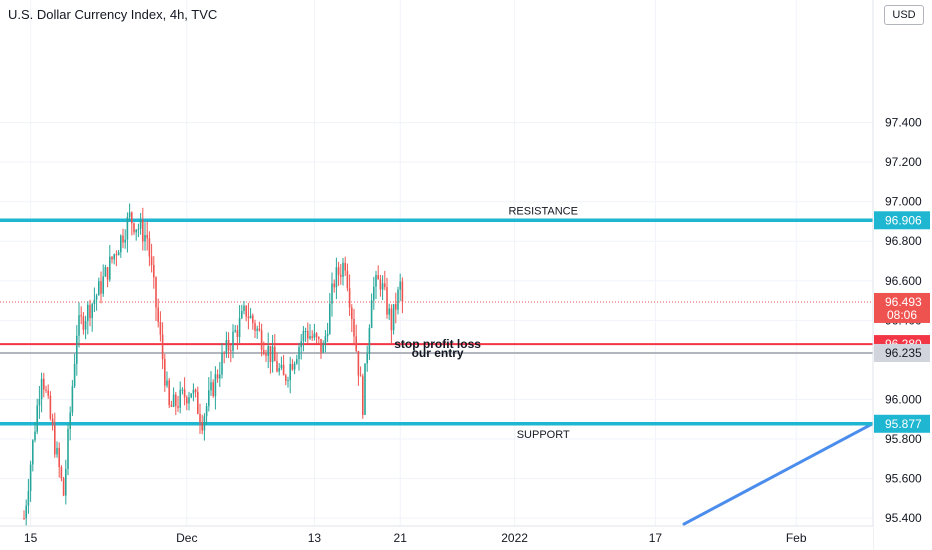  I want to click on level-badge: 95.877, so click(903, 424).